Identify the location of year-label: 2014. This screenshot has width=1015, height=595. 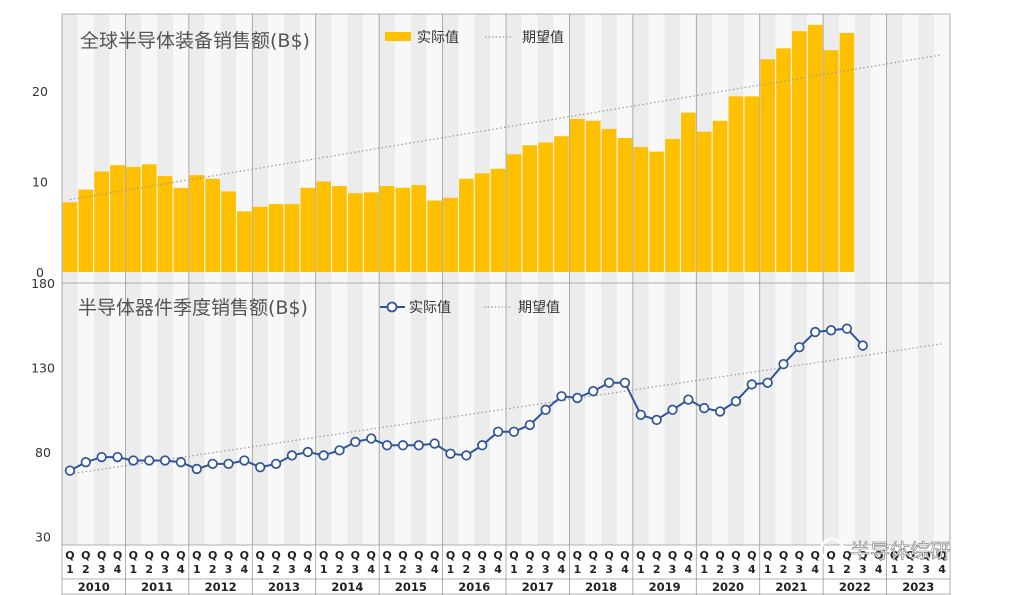
(347, 587).